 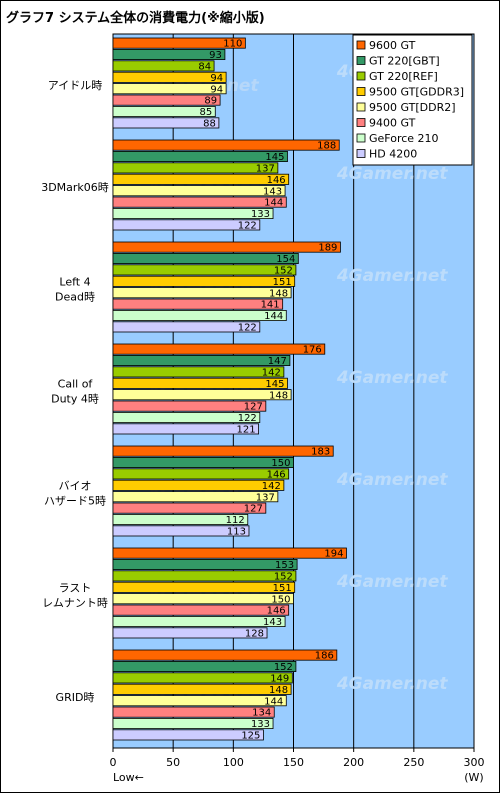 I want to click on data-label: 121, so click(x=246, y=430).